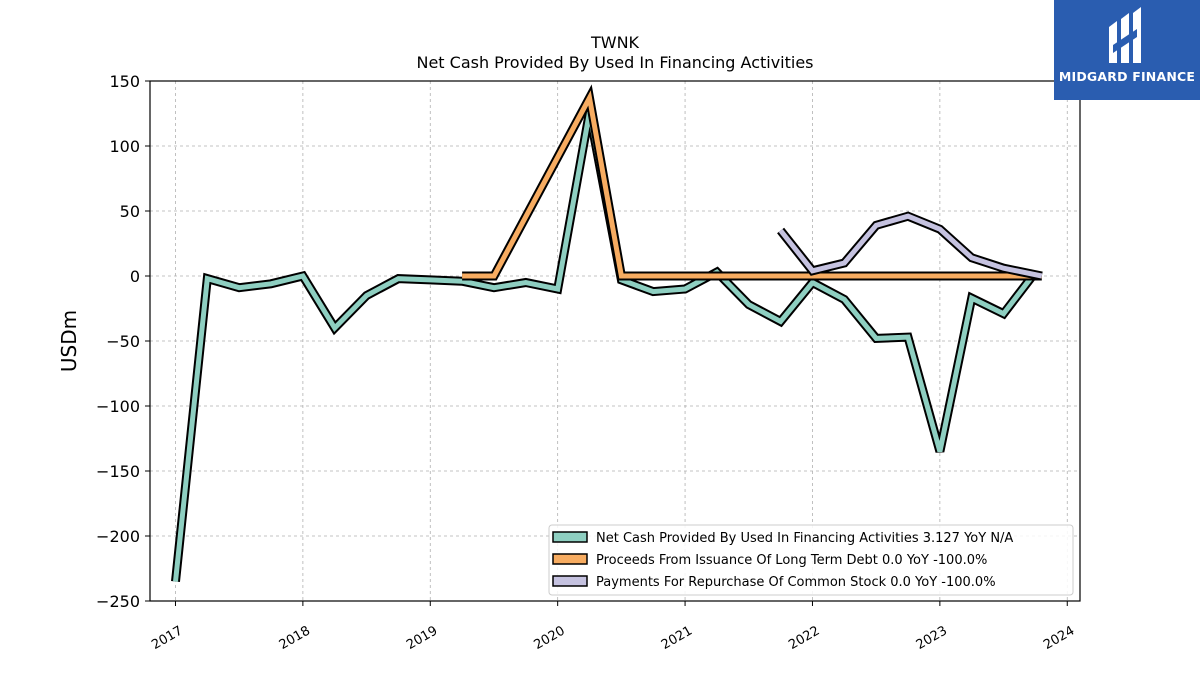 The width and height of the screenshot is (1200, 675). What do you see at coordinates (118, 536) in the screenshot?
I see `y-tick-label: −200` at bounding box center [118, 536].